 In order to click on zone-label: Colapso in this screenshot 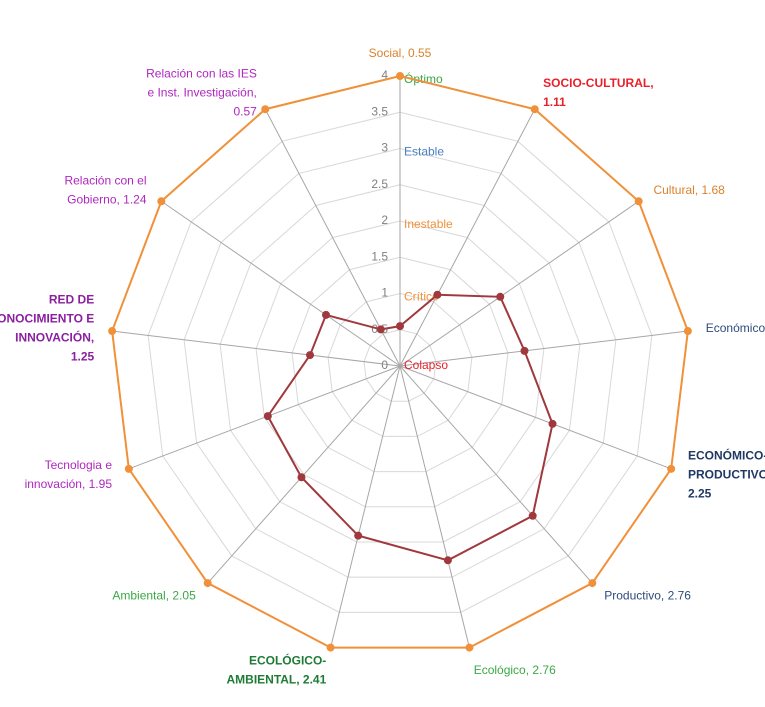, I will do `click(426, 365)`.